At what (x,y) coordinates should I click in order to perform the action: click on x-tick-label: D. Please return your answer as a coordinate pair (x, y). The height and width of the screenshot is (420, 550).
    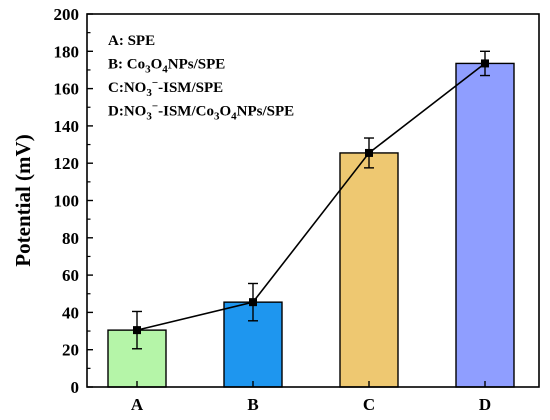
    Looking at the image, I should click on (485, 404).